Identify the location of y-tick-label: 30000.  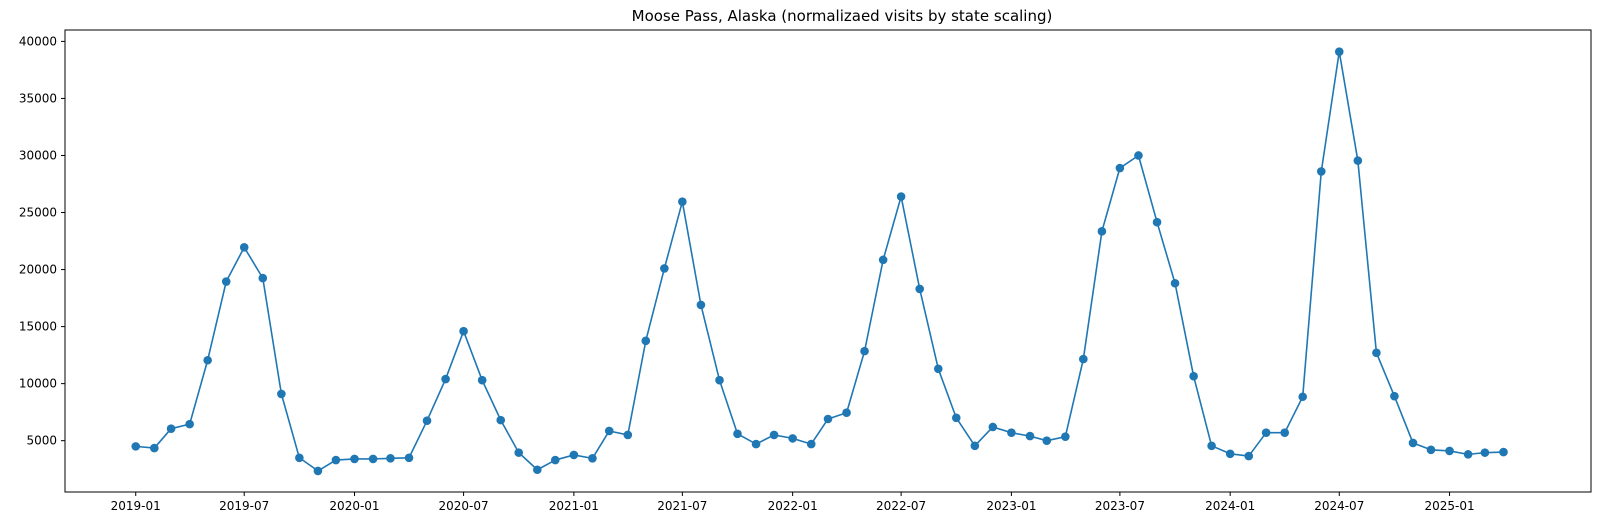
(38, 155).